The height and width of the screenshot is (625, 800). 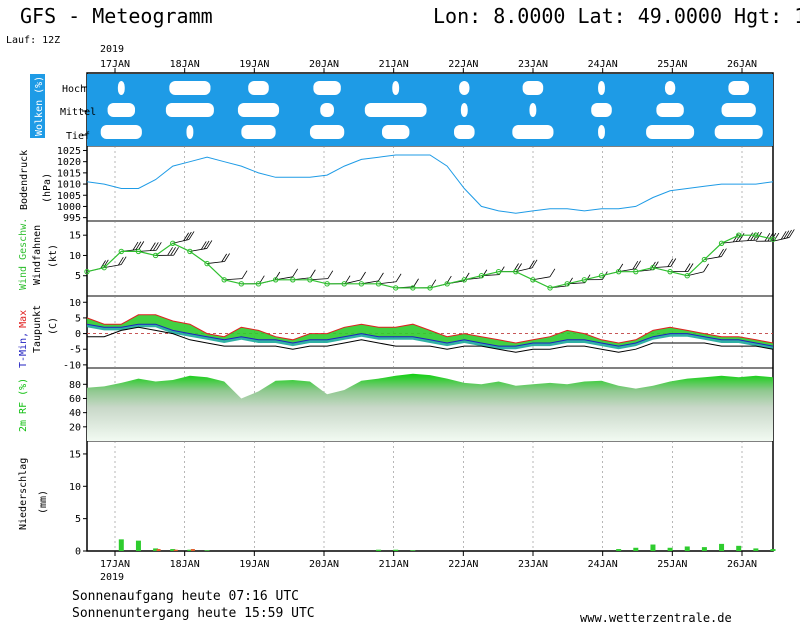 What do you see at coordinates (394, 564) in the screenshot?
I see `day-label-bottom: 21JAN` at bounding box center [394, 564].